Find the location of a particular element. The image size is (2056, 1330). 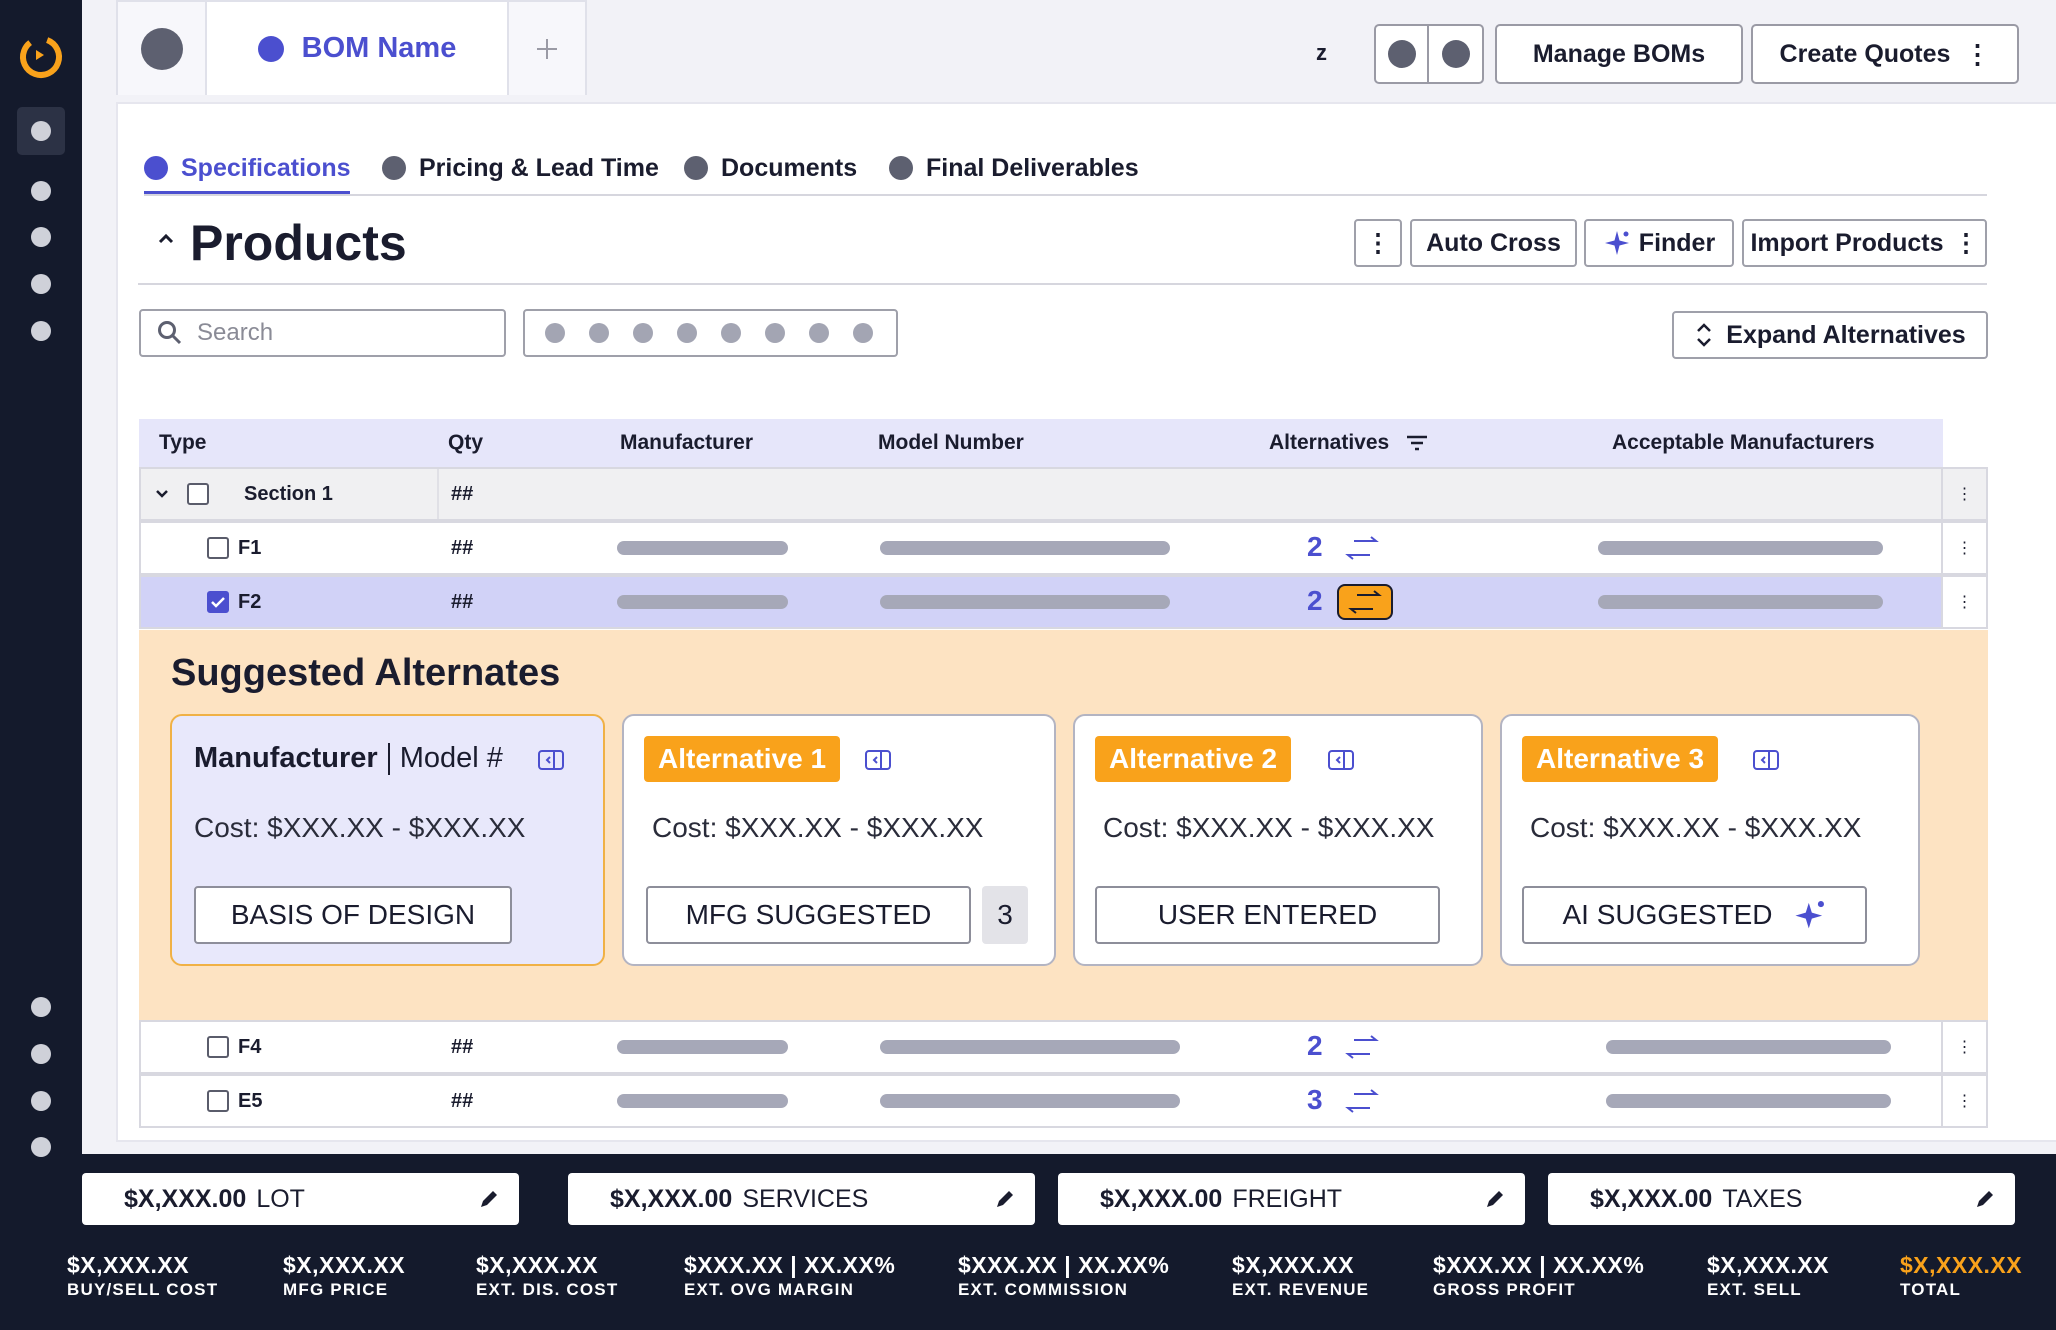

column-qty: Qty is located at coordinates (466, 442).